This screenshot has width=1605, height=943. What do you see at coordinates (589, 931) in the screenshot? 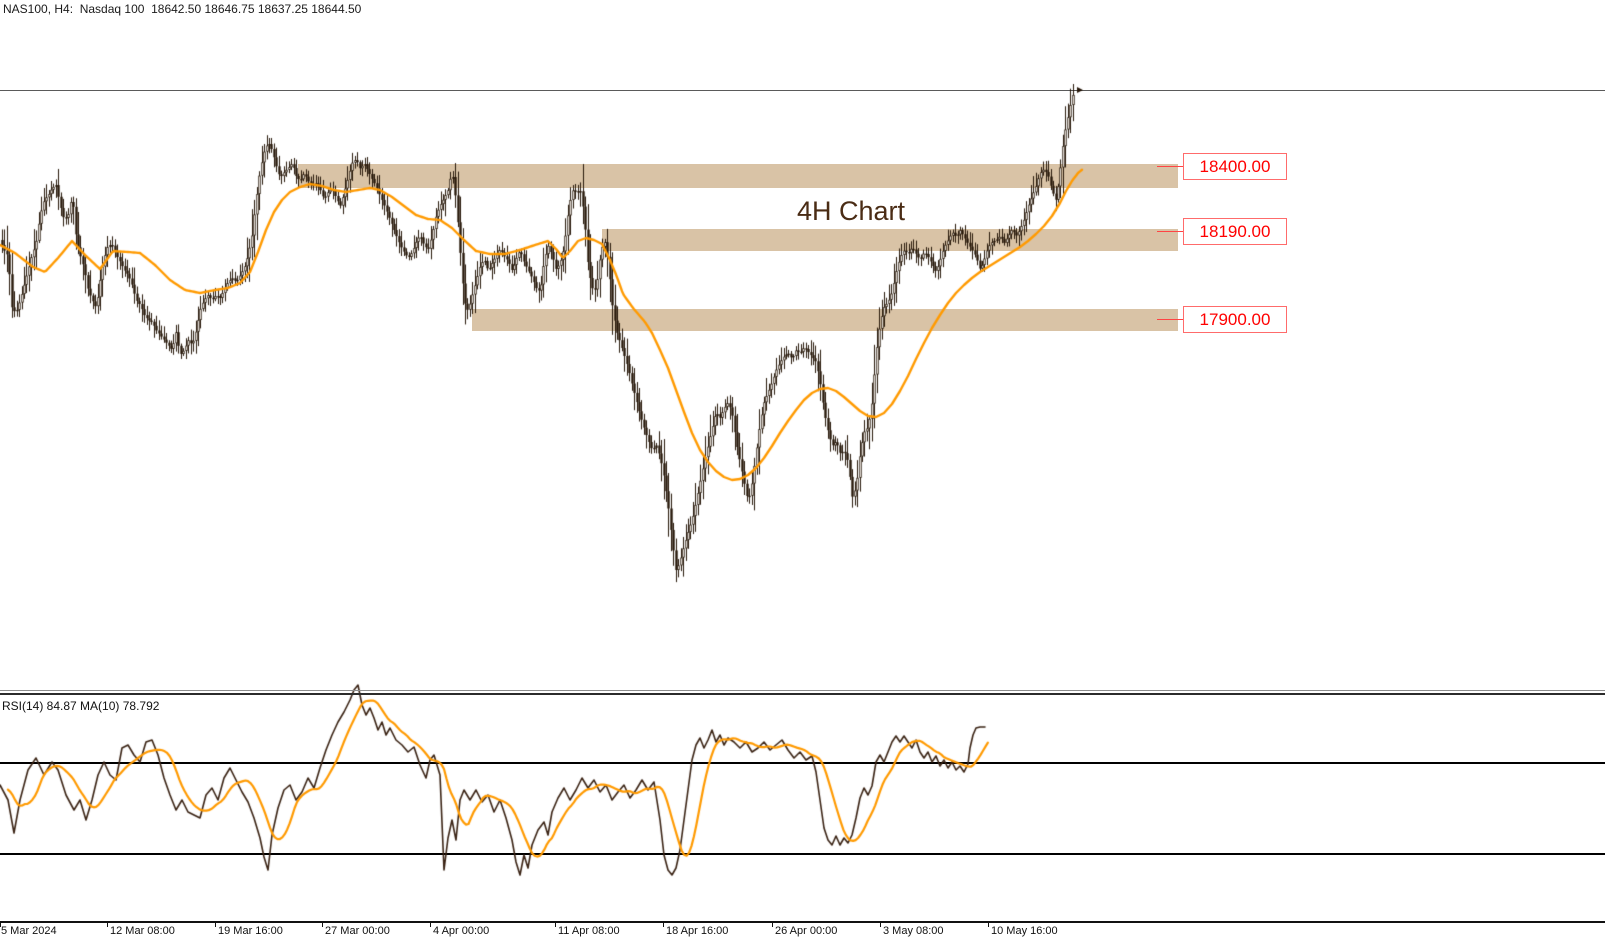
I see `time-axis-label: 11 Apr 08:00` at bounding box center [589, 931].